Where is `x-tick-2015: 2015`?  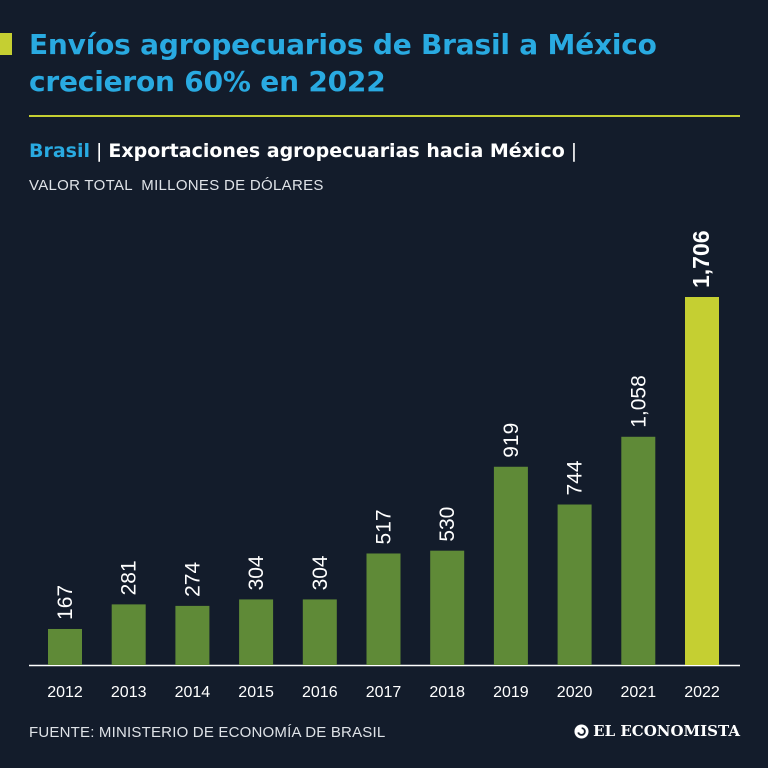 x-tick-2015: 2015 is located at coordinates (256, 692).